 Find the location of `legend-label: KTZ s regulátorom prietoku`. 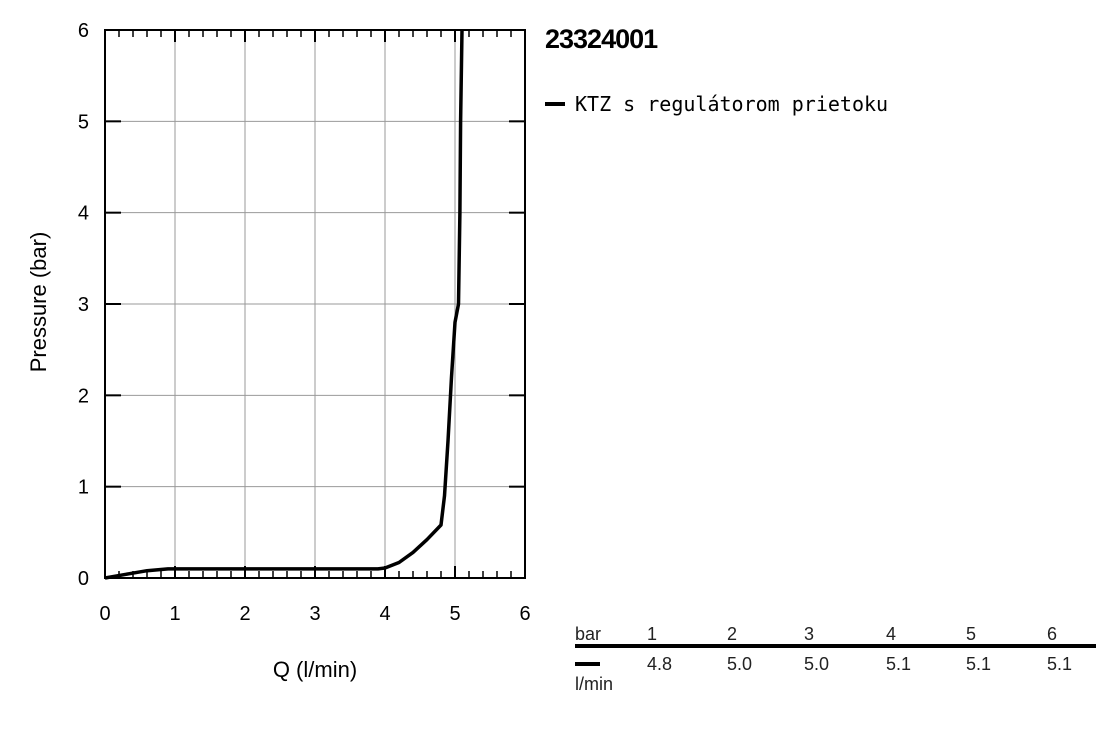

legend-label: KTZ s regulátorom prietoku is located at coordinates (732, 104).